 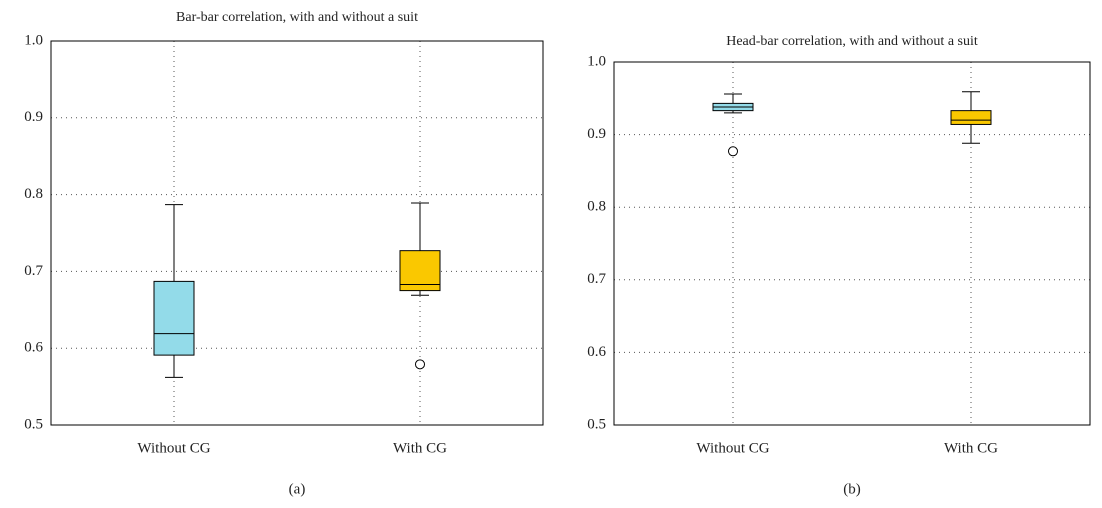 I want to click on chart-caption: (a), so click(x=297, y=489).